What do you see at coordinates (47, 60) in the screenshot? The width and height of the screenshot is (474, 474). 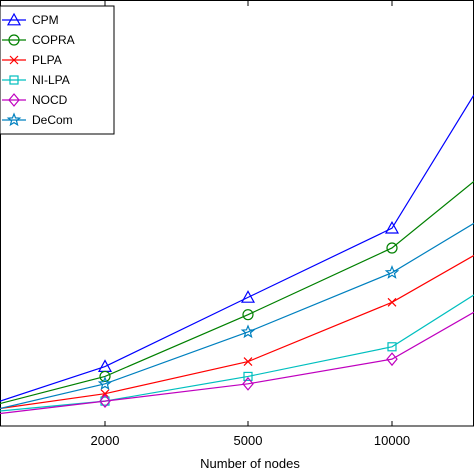 I see `legend-label: PLPA` at bounding box center [47, 60].